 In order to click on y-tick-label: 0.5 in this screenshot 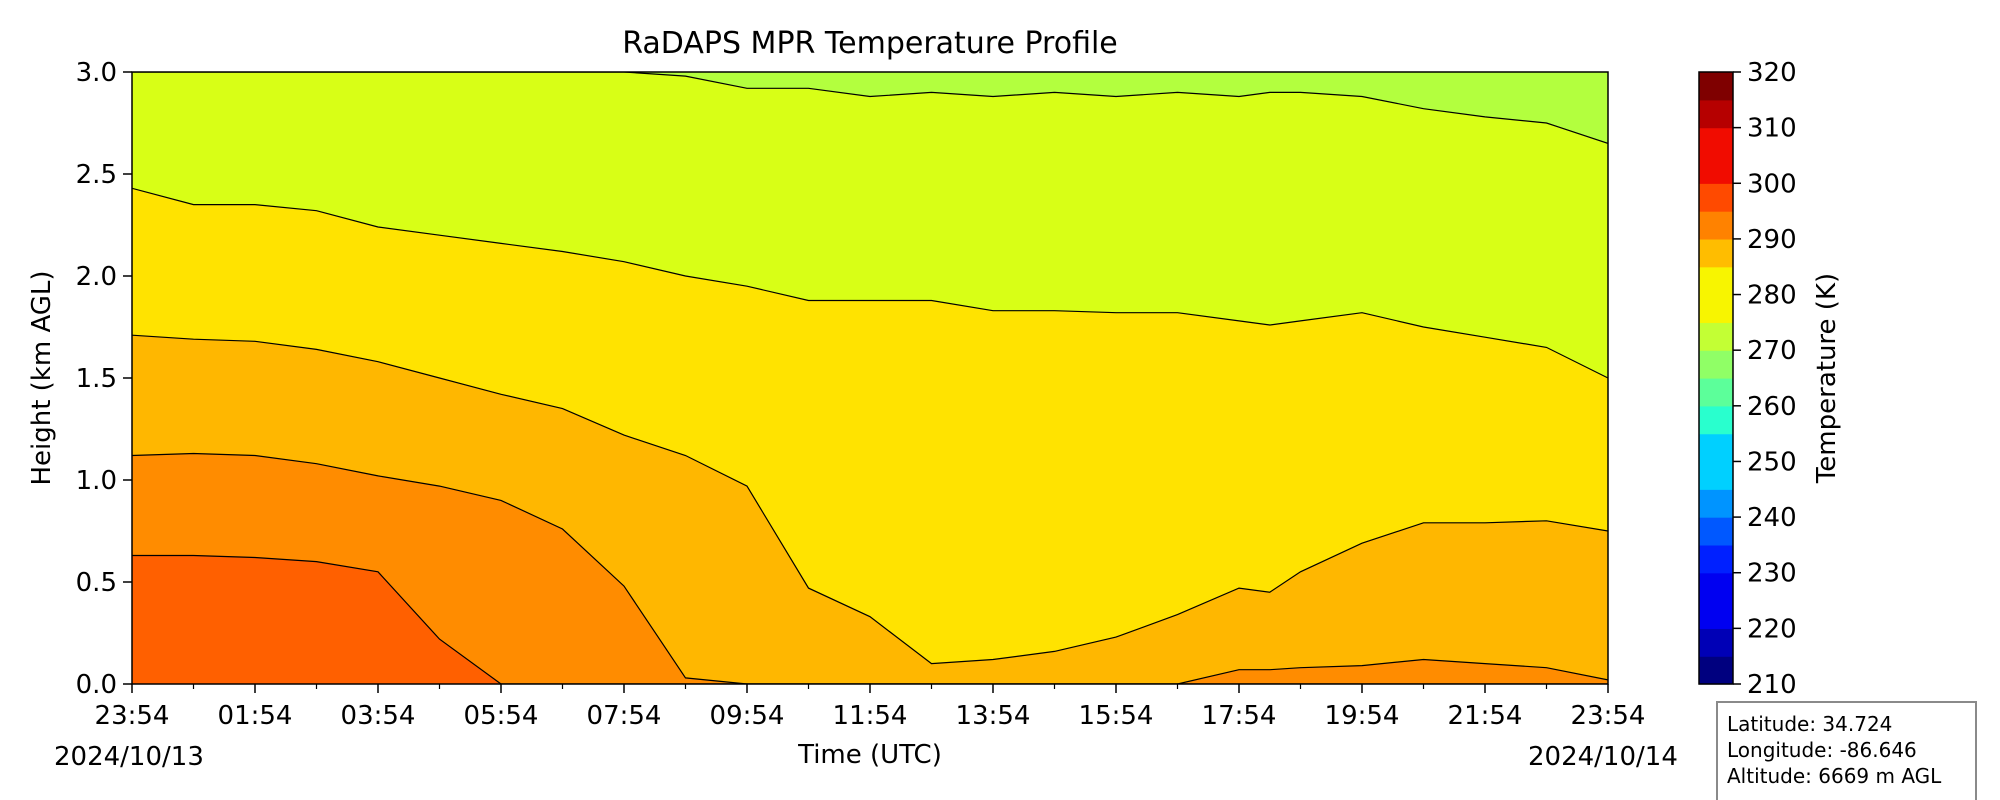, I will do `click(96, 583)`.